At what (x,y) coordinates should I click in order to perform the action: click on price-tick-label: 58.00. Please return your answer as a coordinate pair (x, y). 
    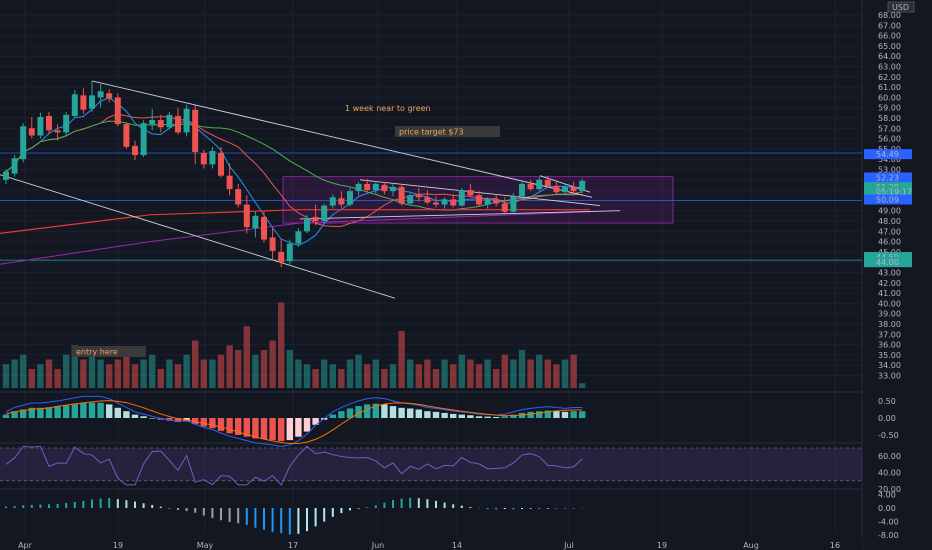
    Looking at the image, I should click on (889, 118).